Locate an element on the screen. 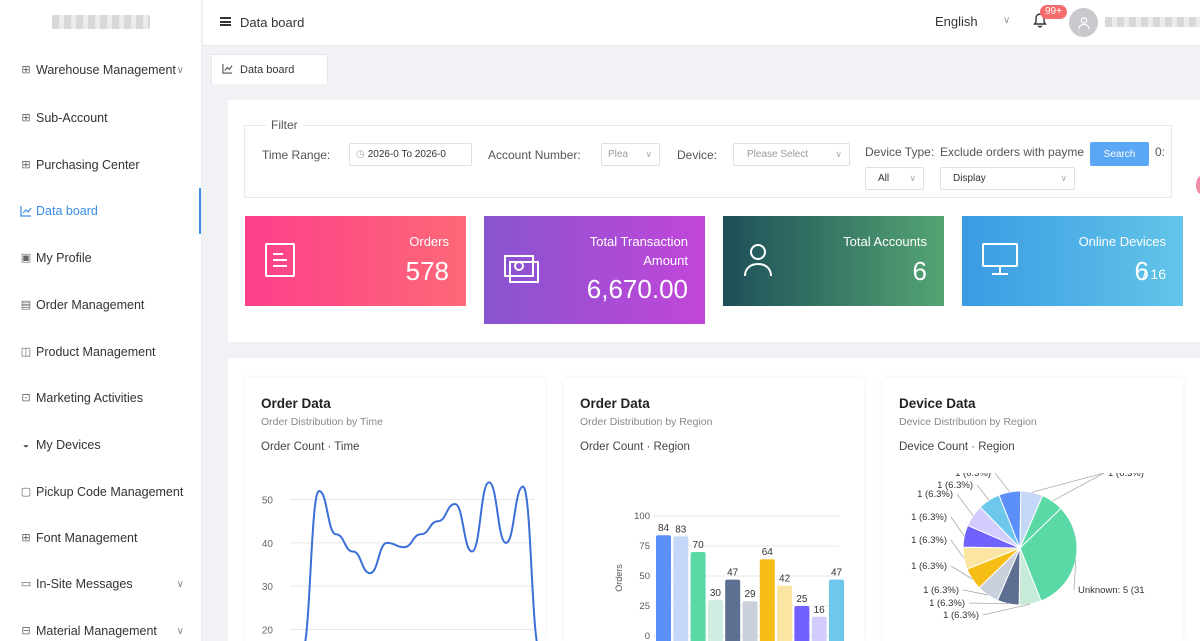  devices-value: 6 is located at coordinates (1141, 271).